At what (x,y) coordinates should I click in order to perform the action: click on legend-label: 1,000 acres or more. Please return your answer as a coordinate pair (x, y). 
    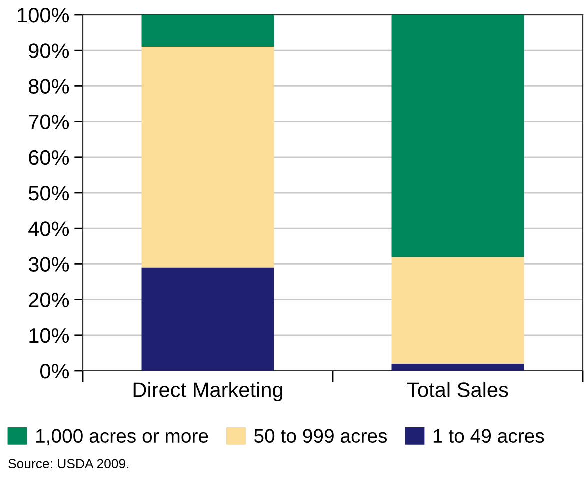
    Looking at the image, I should click on (122, 437).